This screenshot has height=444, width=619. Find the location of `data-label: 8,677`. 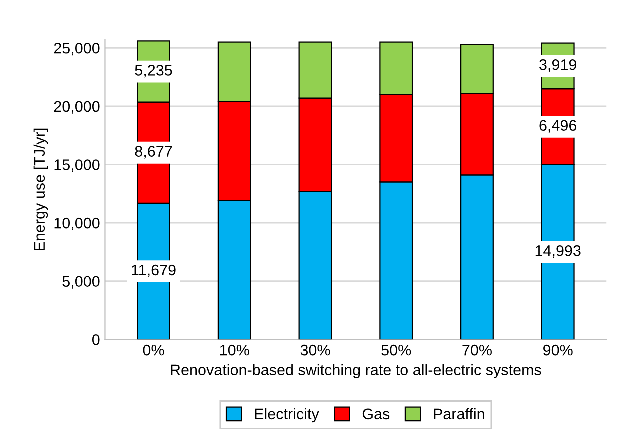

data-label: 8,677 is located at coordinates (153, 152).